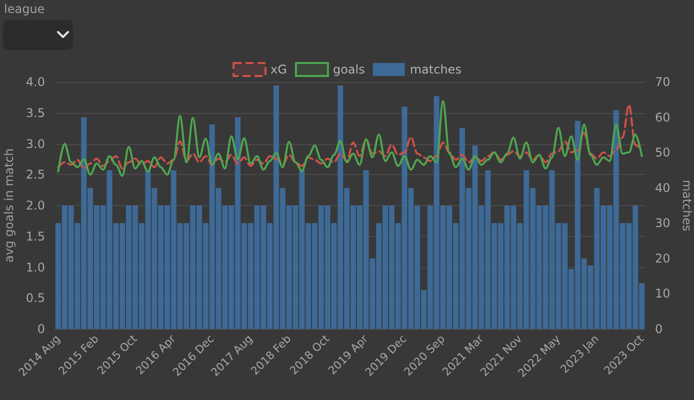 Image resolution: width=694 pixels, height=400 pixels. What do you see at coordinates (35, 175) in the screenshot?
I see `y-tick-label: 2.5` at bounding box center [35, 175].